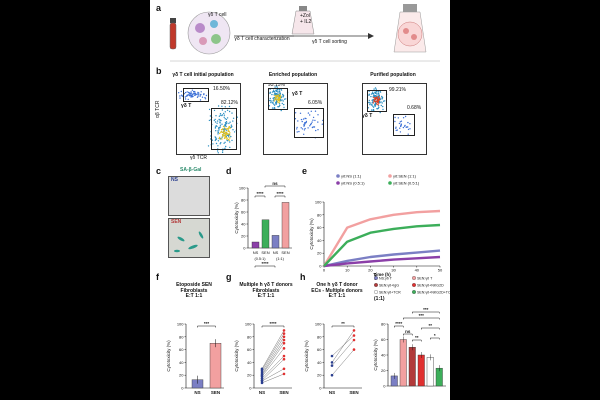  I want to click on i-s5-sig: **, so click(430, 325).